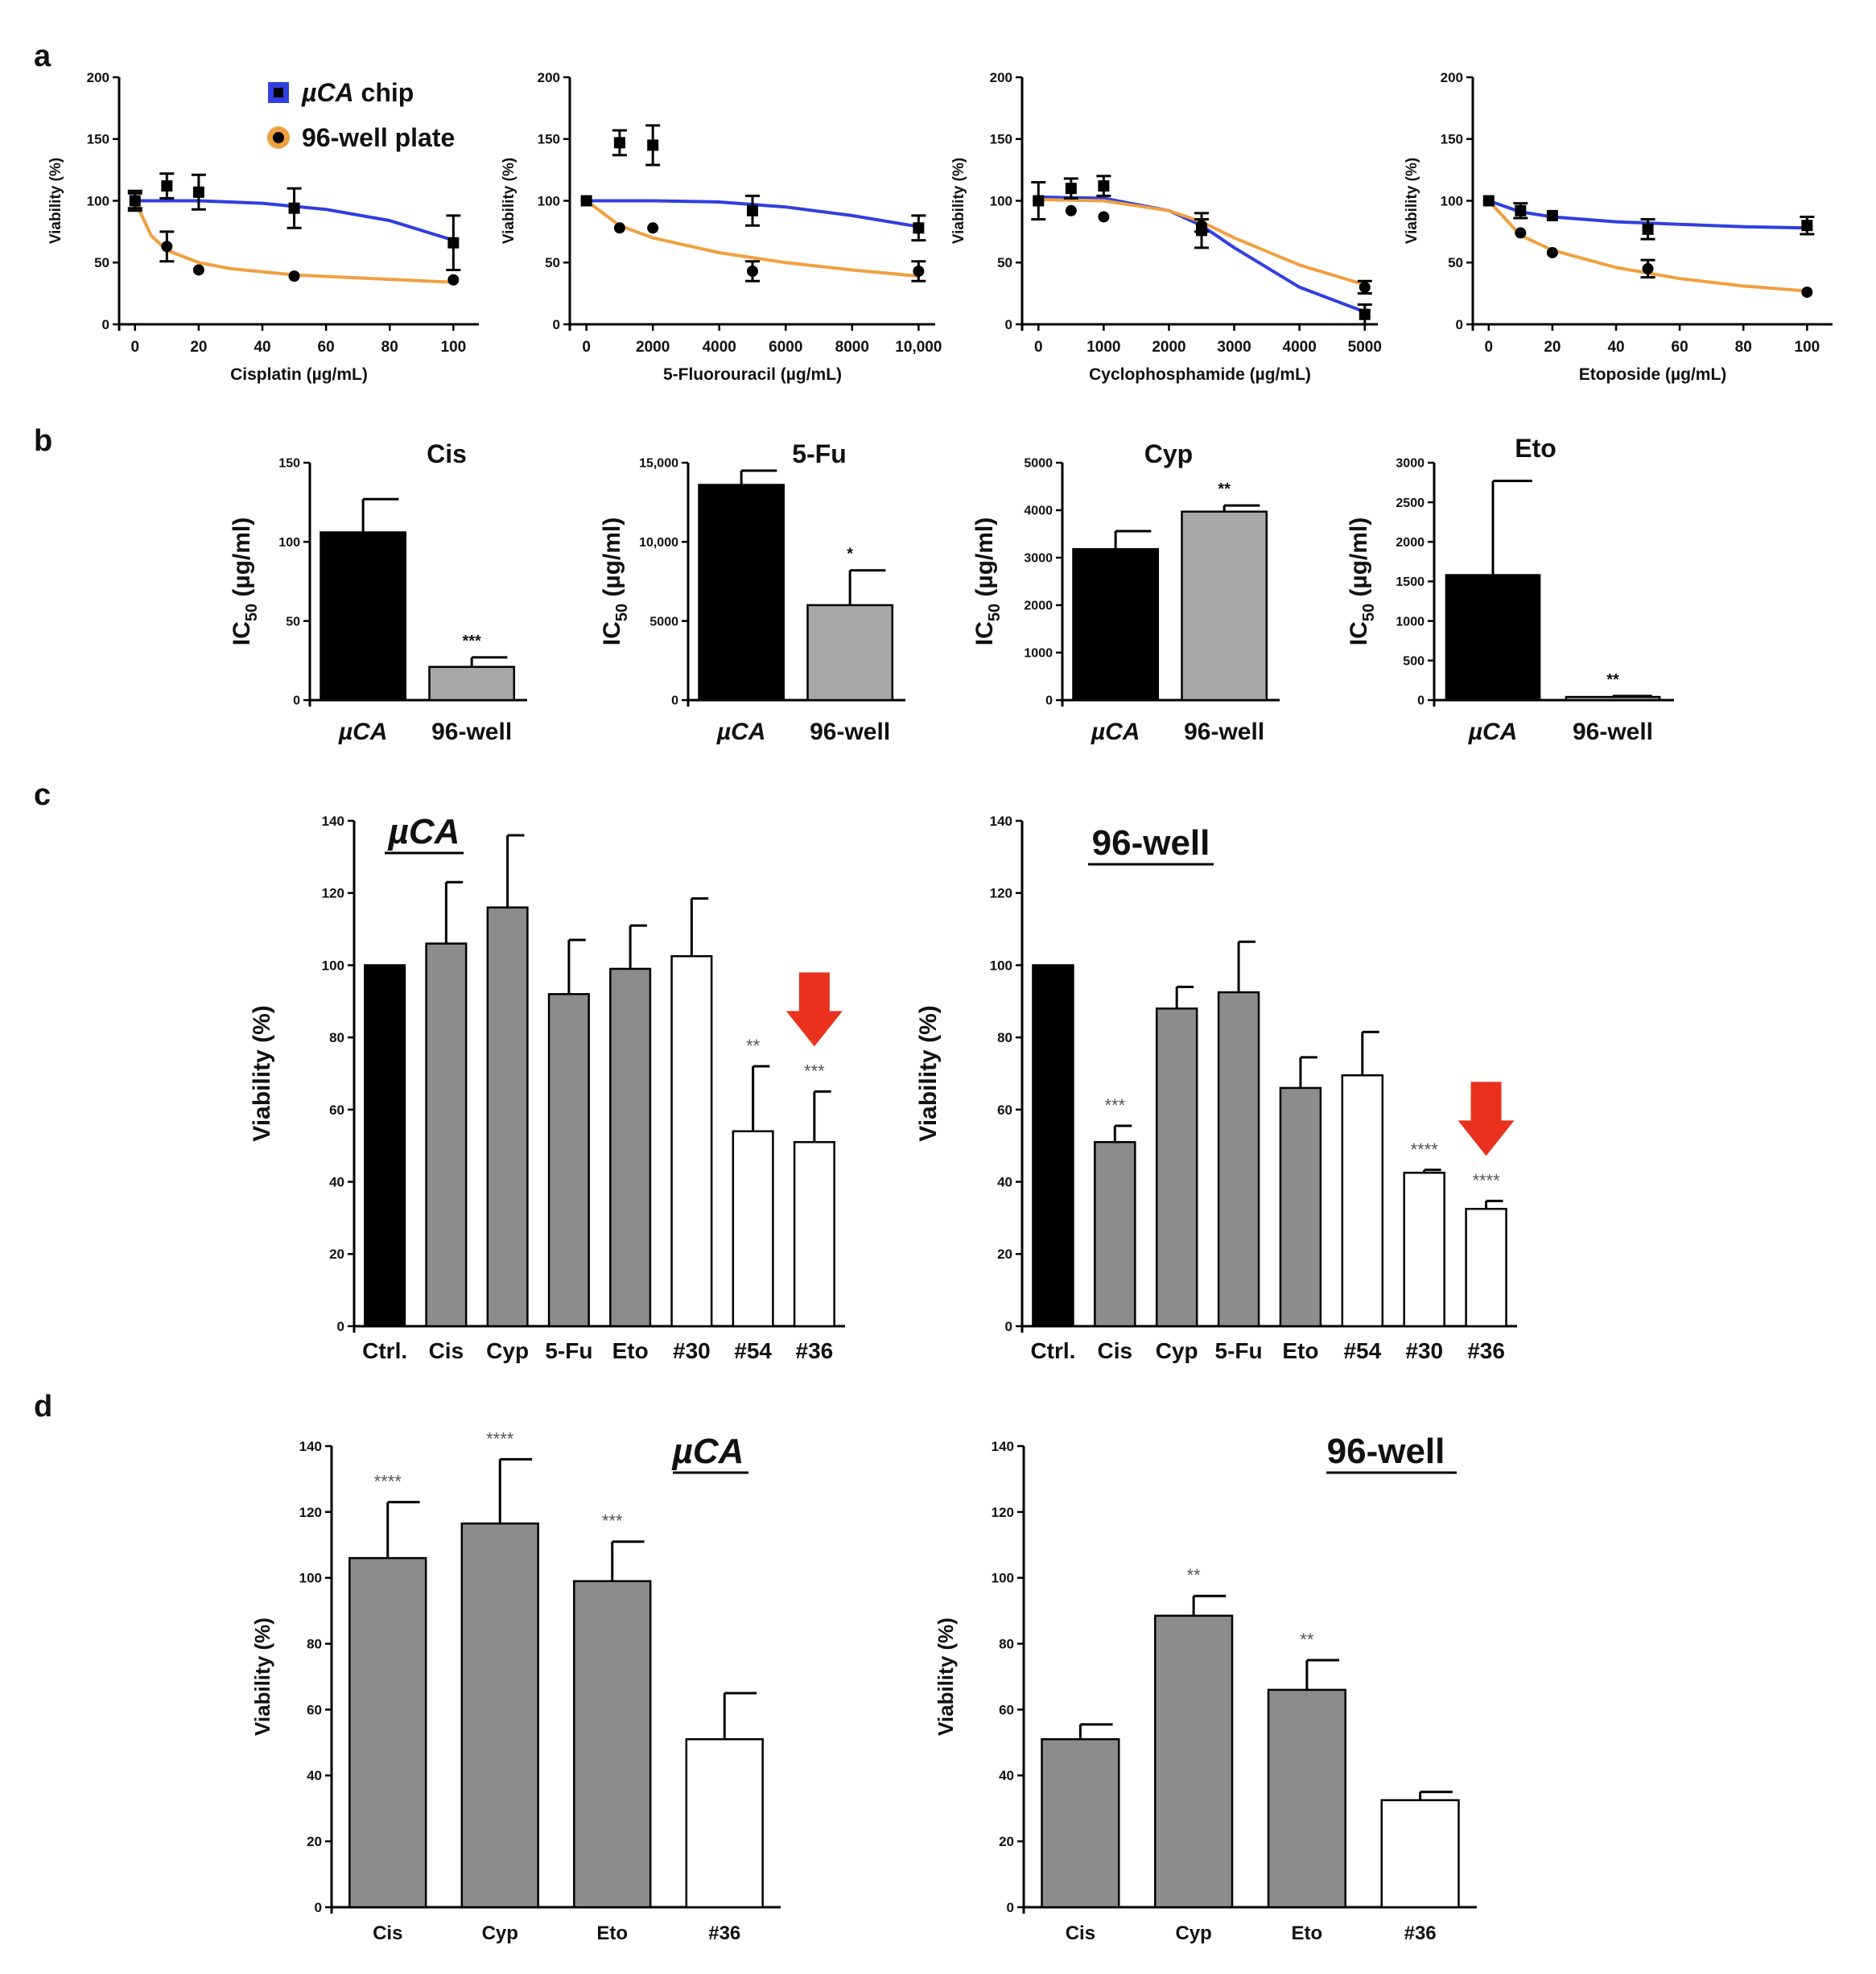  Describe the element at coordinates (1234, 347) in the screenshot. I see `x-tick-label: 3000` at that location.